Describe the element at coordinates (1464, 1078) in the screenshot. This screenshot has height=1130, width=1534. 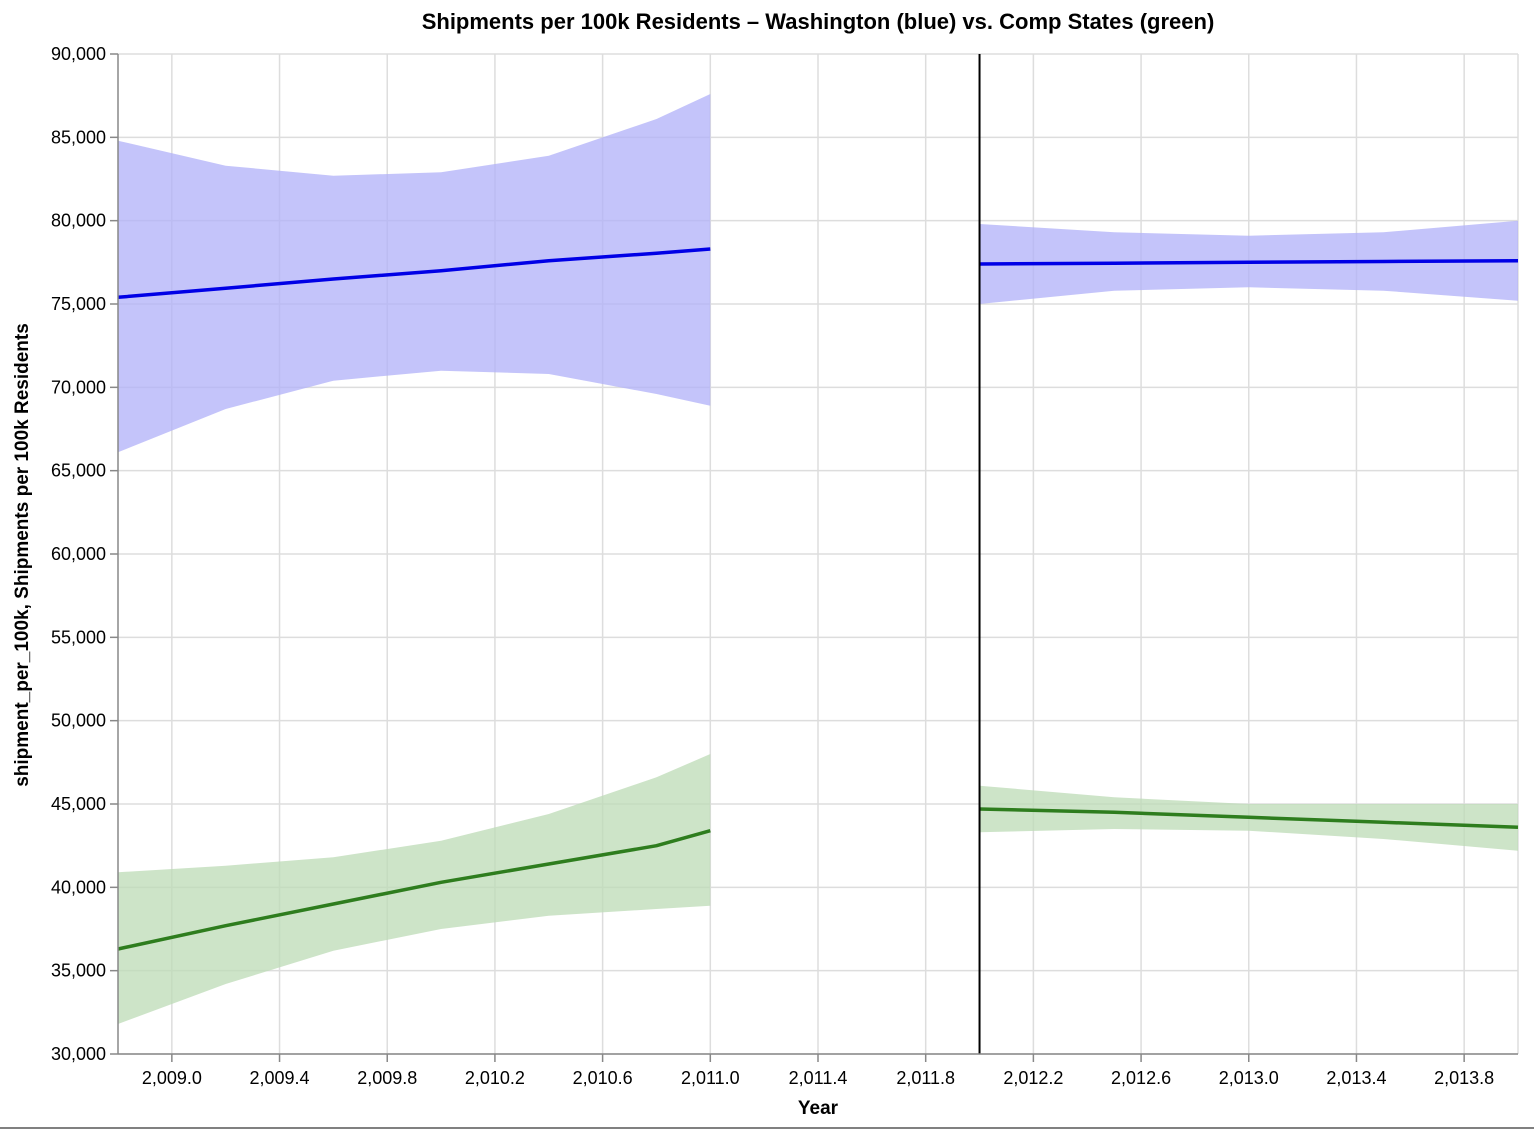
I see `x-tick-label: 2,013.8` at that location.